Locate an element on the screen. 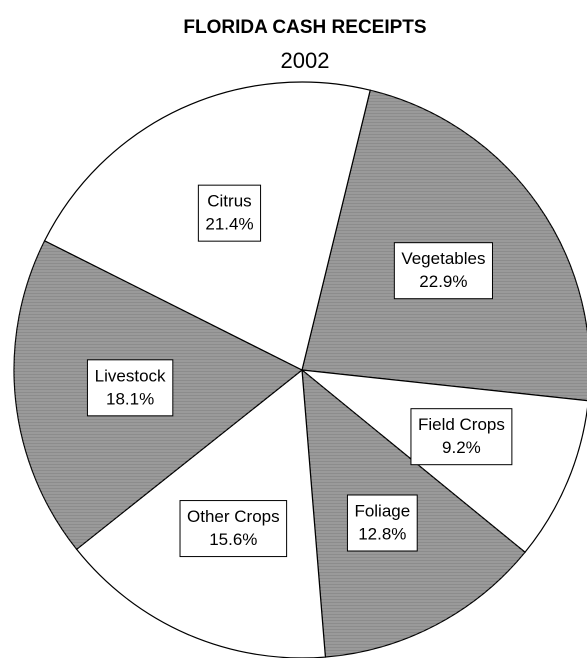 The width and height of the screenshot is (587, 658). slice-value: 18.1% is located at coordinates (130, 398).